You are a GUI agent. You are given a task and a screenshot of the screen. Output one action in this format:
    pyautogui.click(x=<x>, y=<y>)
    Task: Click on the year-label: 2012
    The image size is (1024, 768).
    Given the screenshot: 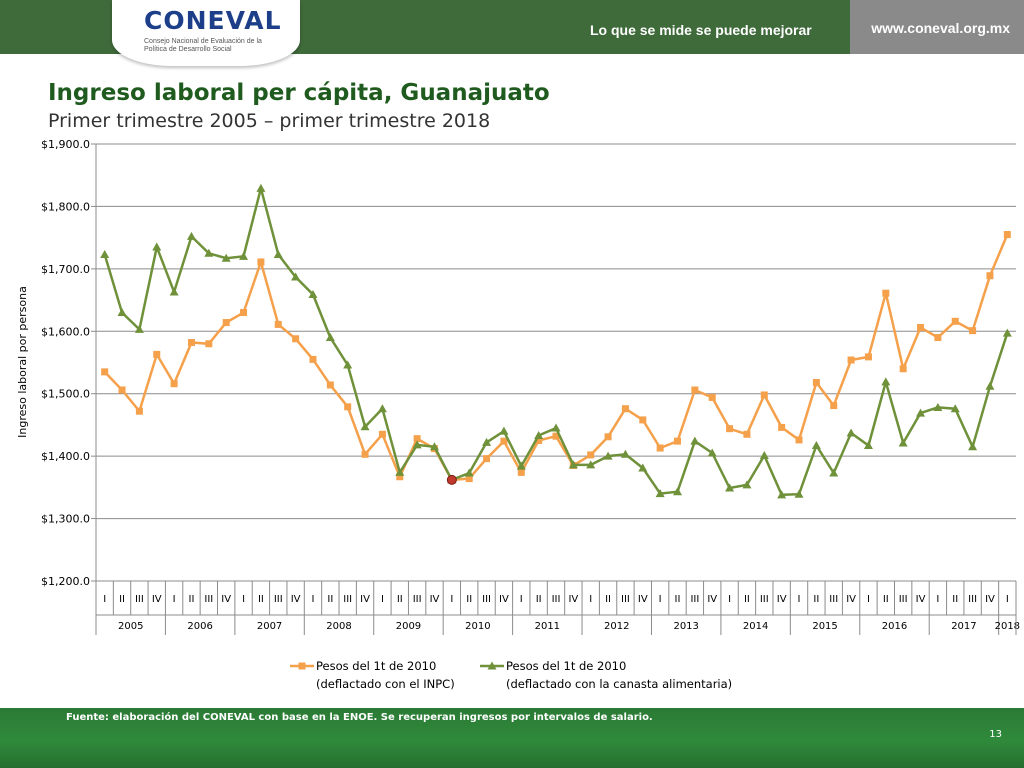 What is the action you would take?
    pyautogui.click(x=616, y=626)
    